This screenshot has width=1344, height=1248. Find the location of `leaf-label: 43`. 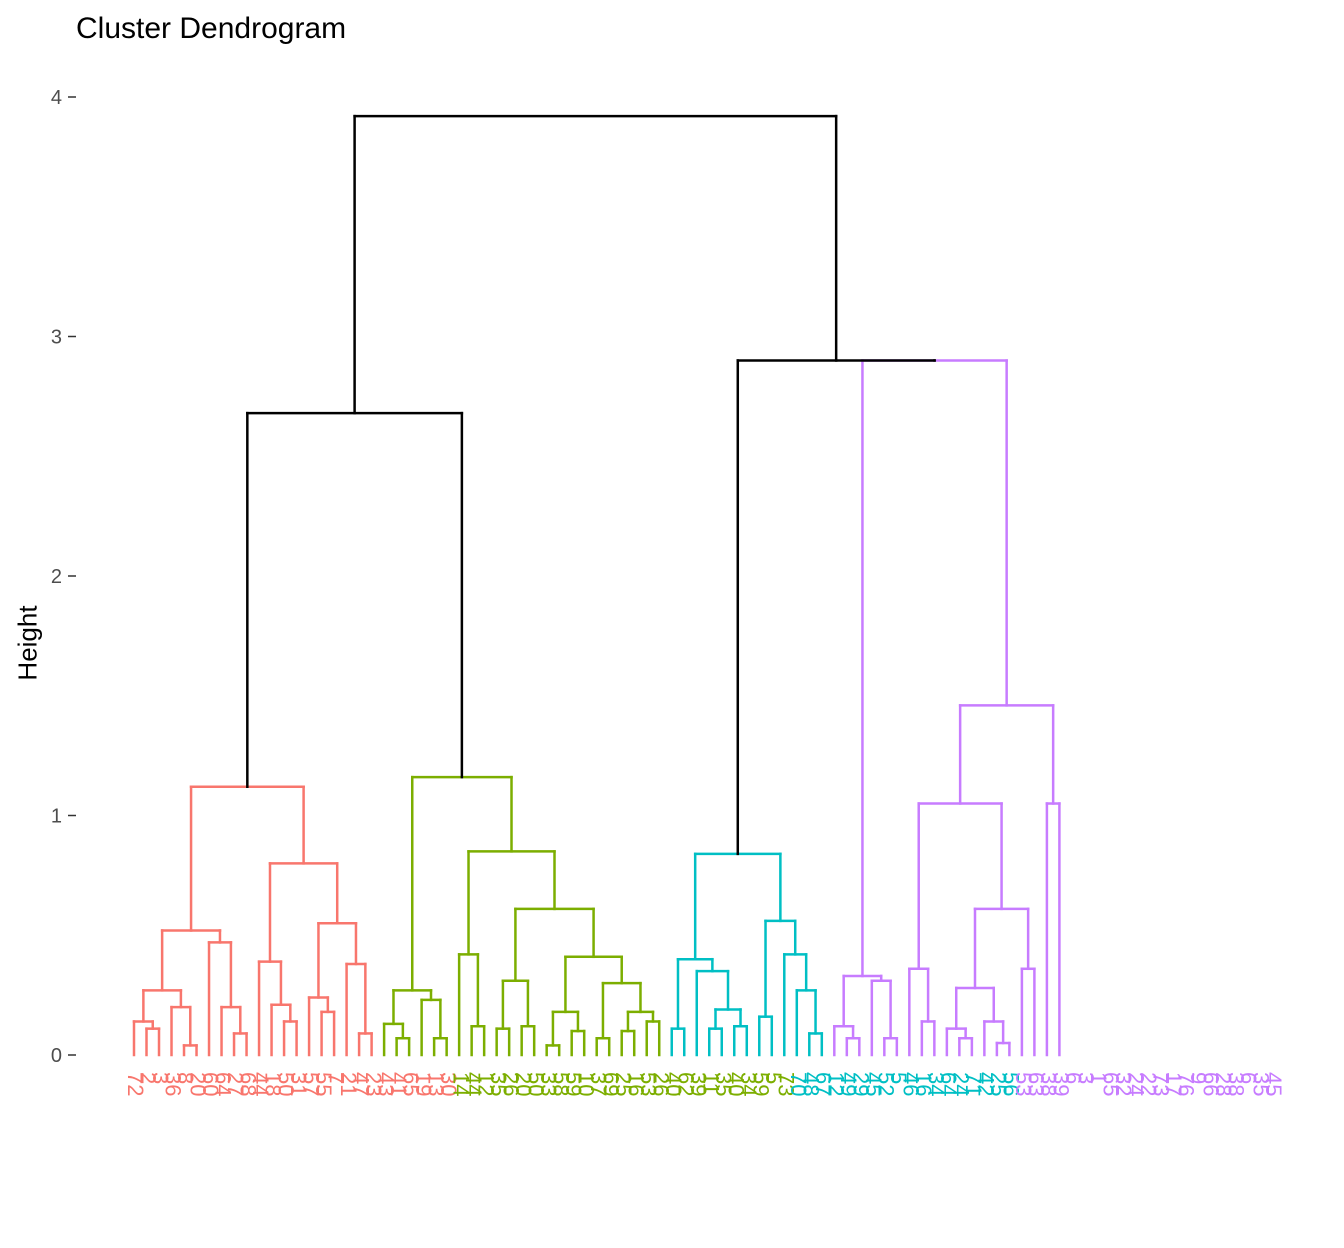

leaf-label: 43 is located at coordinates (385, 1084).